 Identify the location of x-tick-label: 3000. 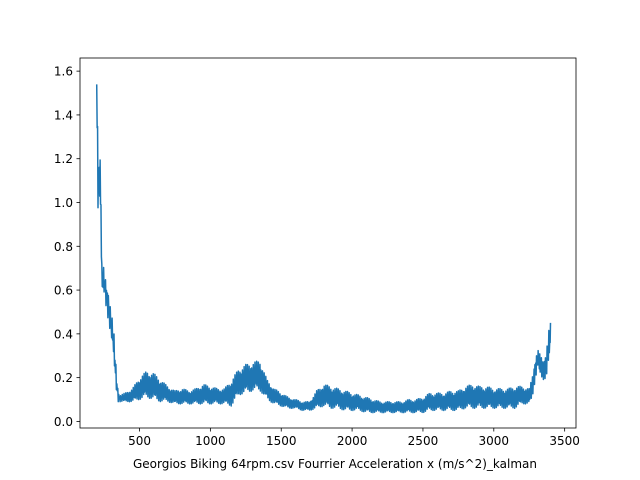
(494, 441).